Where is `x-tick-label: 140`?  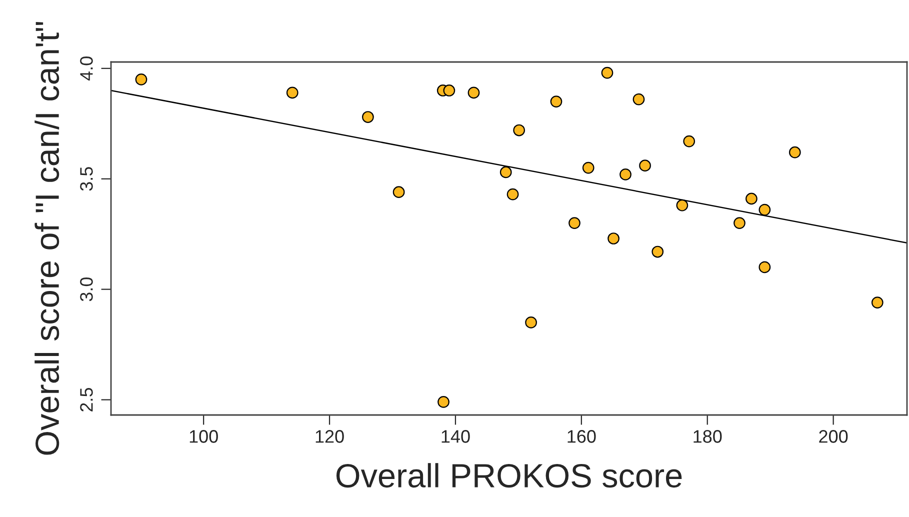 x-tick-label: 140 is located at coordinates (456, 436).